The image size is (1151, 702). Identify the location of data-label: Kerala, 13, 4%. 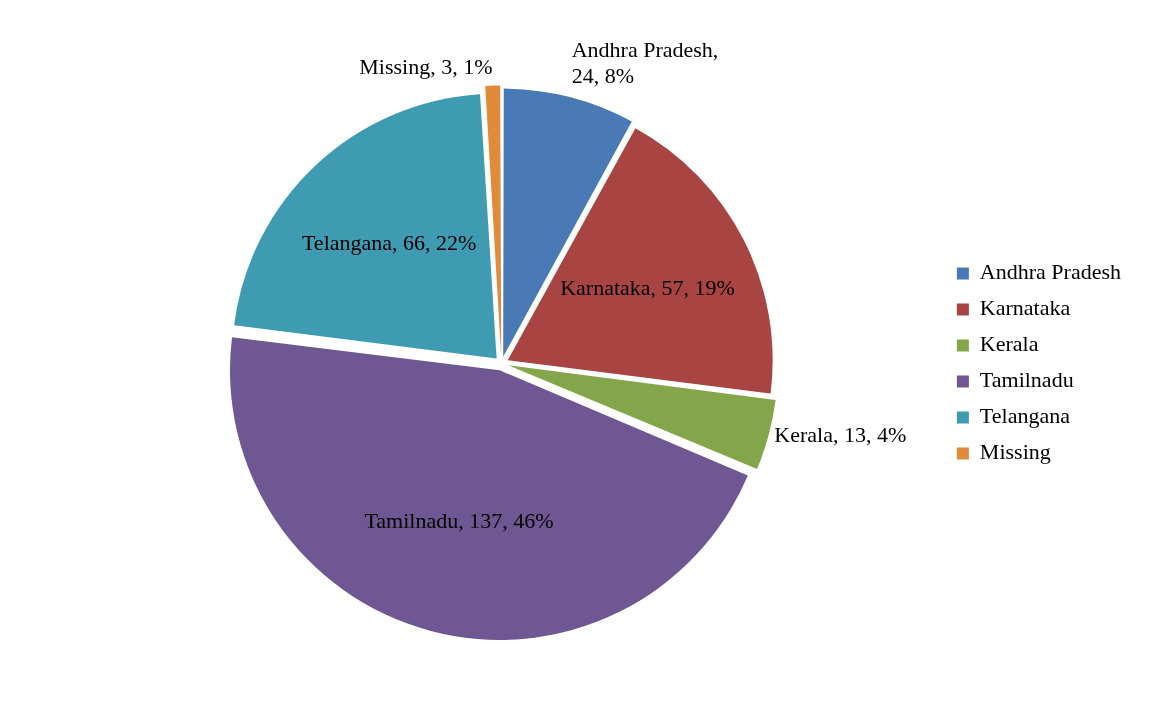
(840, 435).